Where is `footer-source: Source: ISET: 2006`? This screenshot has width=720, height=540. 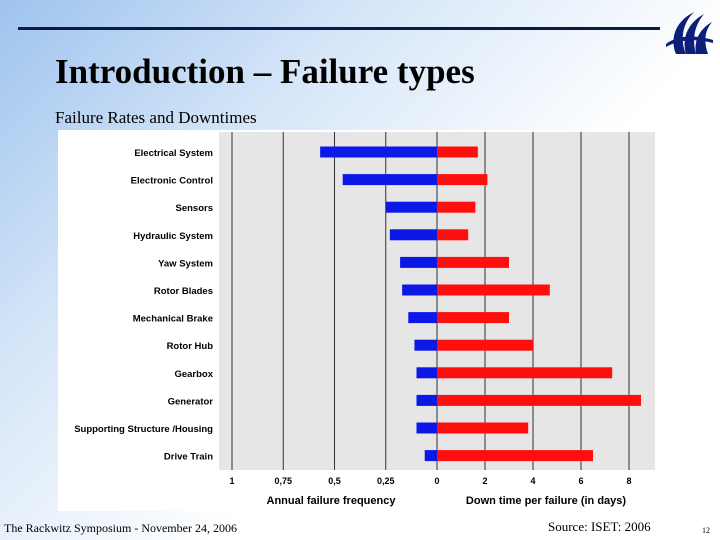
footer-source: Source: ISET: 2006 is located at coordinates (599, 526).